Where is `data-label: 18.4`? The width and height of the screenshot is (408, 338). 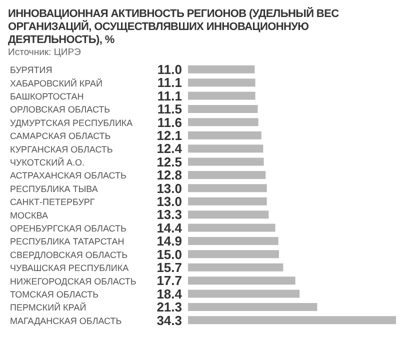
data-label: 18.4 is located at coordinates (169, 294).